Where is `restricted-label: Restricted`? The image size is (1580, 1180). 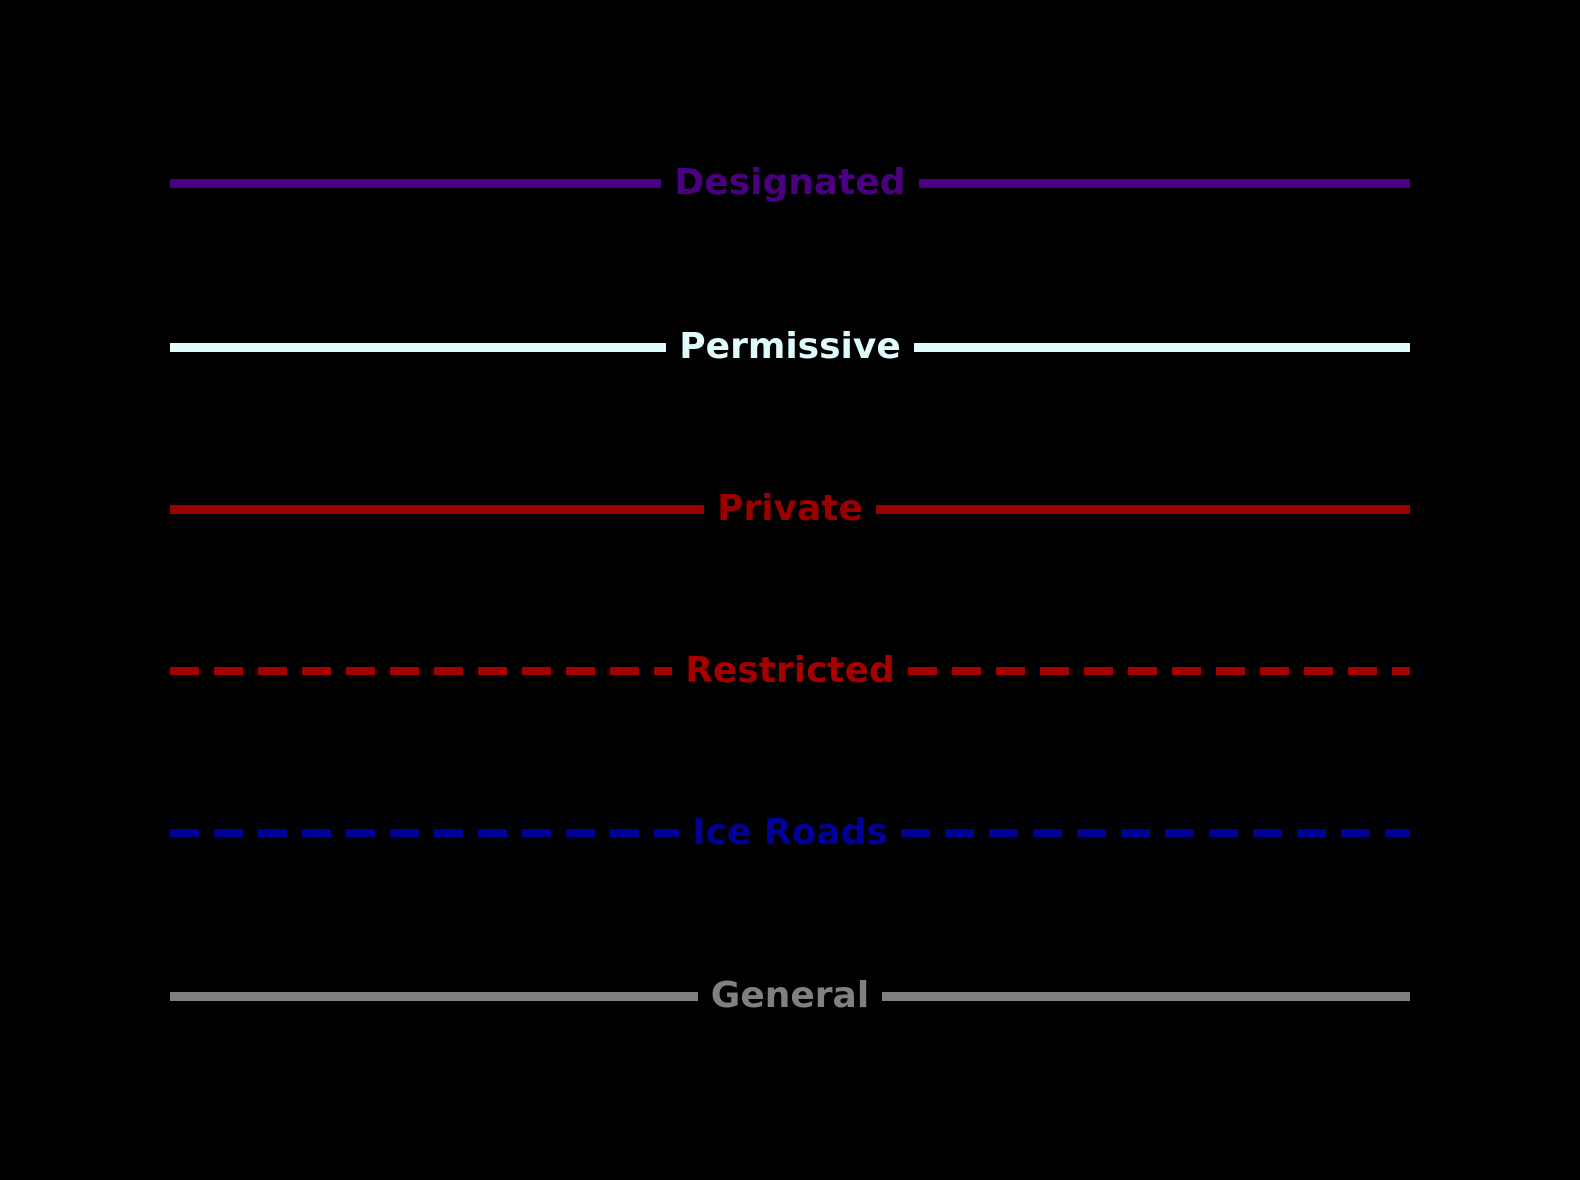 restricted-label: Restricted is located at coordinates (790, 670).